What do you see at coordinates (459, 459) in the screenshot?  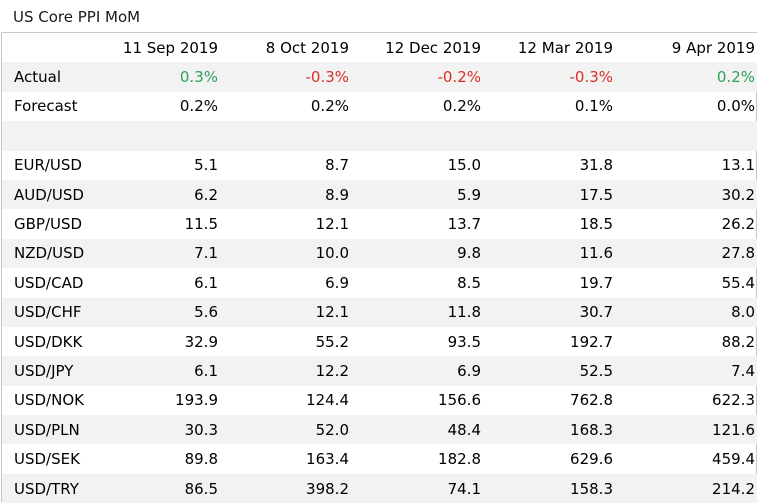 I see `pair-value: 182.8` at bounding box center [459, 459].